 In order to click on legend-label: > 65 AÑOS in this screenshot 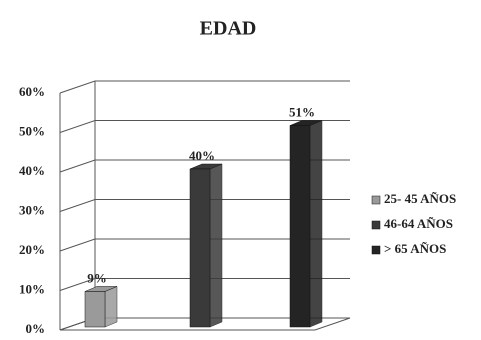, I will do `click(415, 248)`.